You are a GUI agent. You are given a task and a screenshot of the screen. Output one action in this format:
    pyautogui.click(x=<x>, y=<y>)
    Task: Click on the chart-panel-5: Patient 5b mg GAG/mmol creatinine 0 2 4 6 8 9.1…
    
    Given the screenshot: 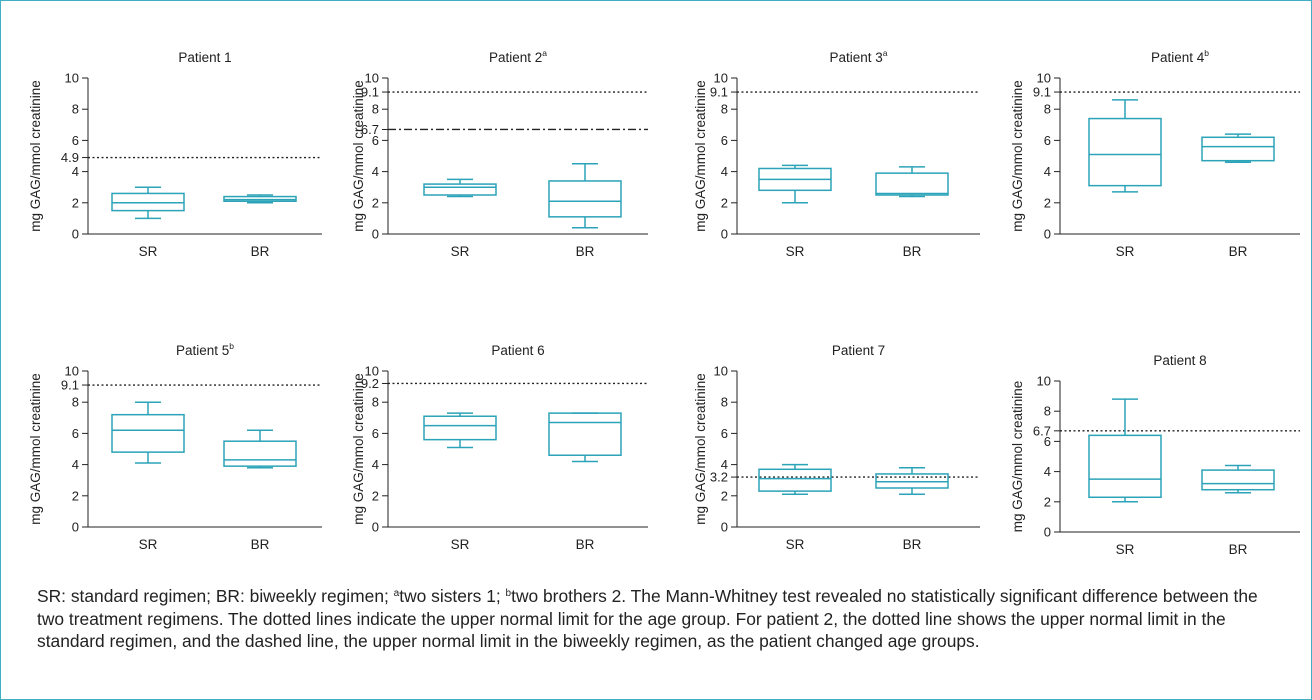 What is the action you would take?
    pyautogui.click(x=175, y=446)
    